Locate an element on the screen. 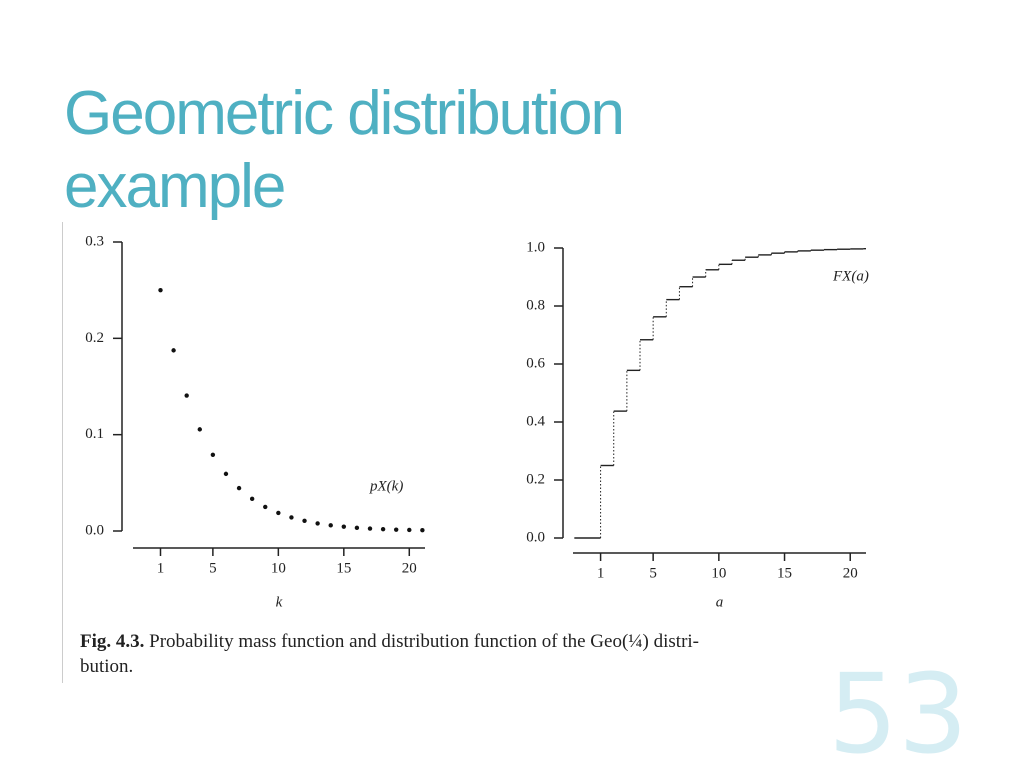 Image resolution: width=1024 pixels, height=768 pixels. slide-title: Geometric distribution is located at coordinates (343, 113).